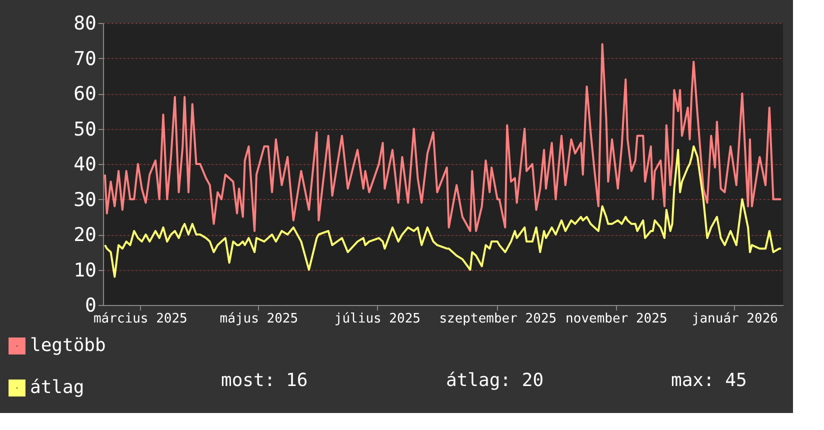  Describe the element at coordinates (68, 345) in the screenshot. I see `legend-label: legtöbb` at that location.